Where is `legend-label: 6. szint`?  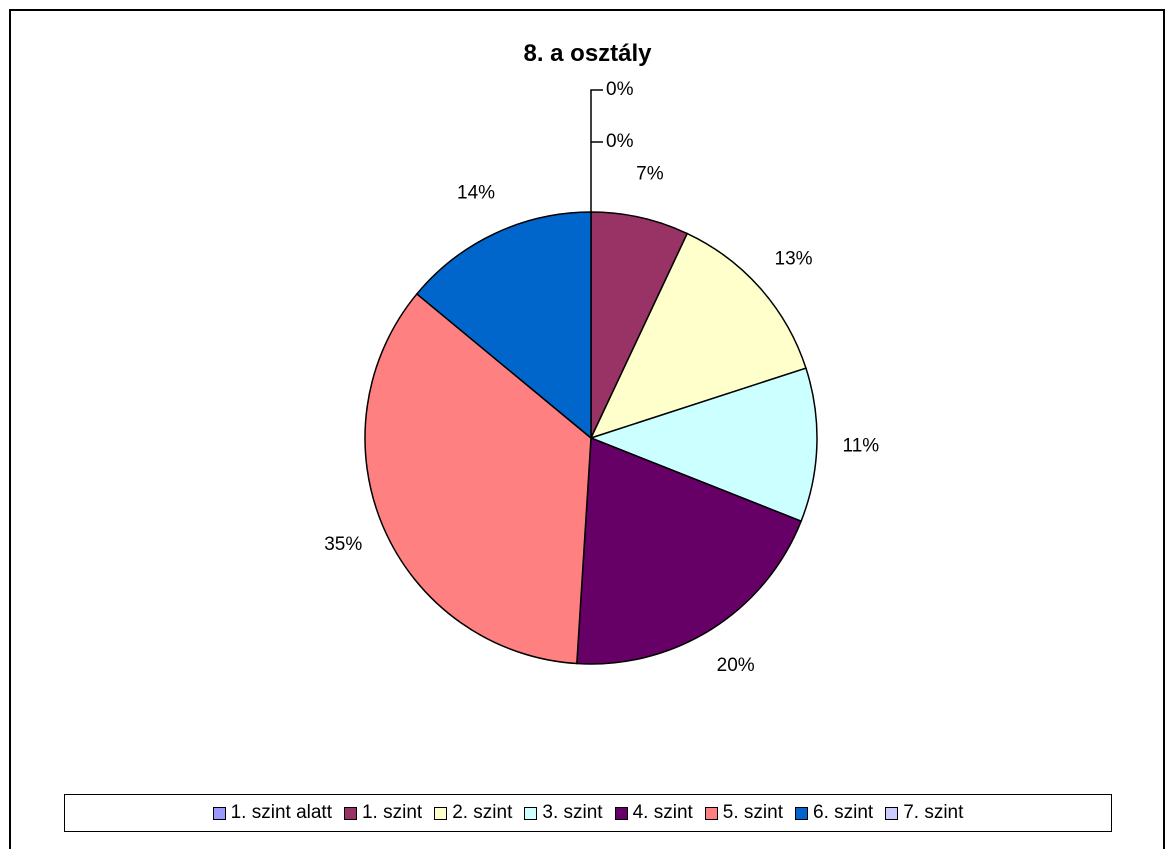
legend-label: 6. szint is located at coordinates (843, 812).